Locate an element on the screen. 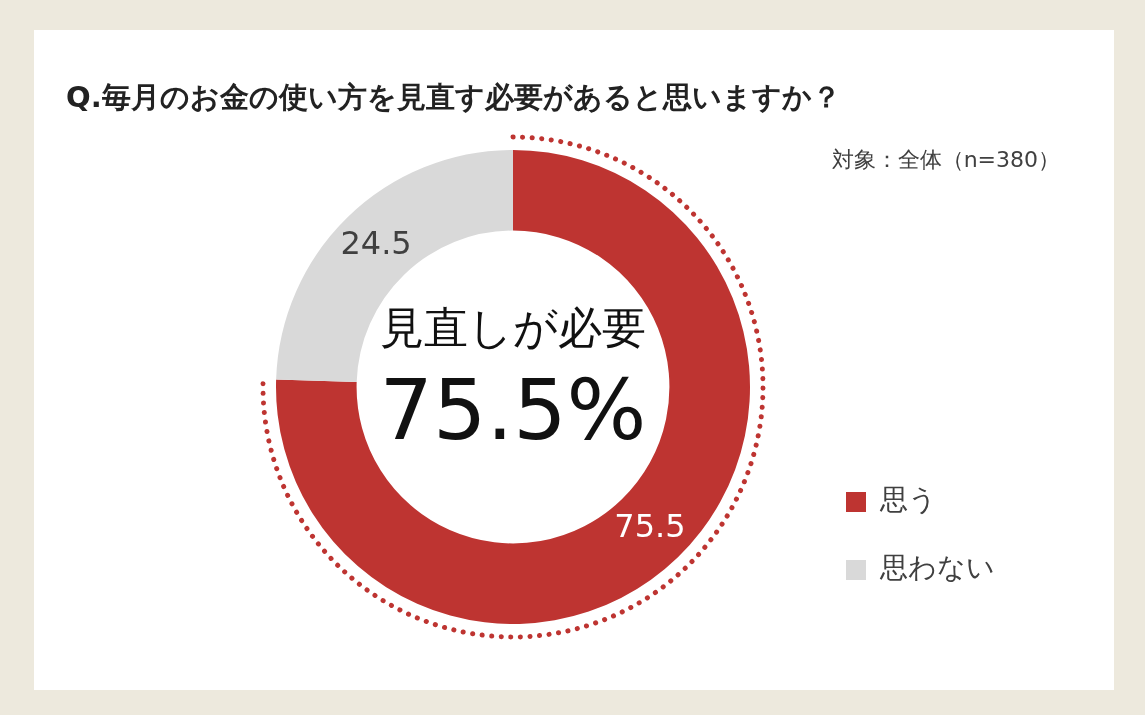  chart-subtitle: 対象：全体（n=380） is located at coordinates (945, 160).